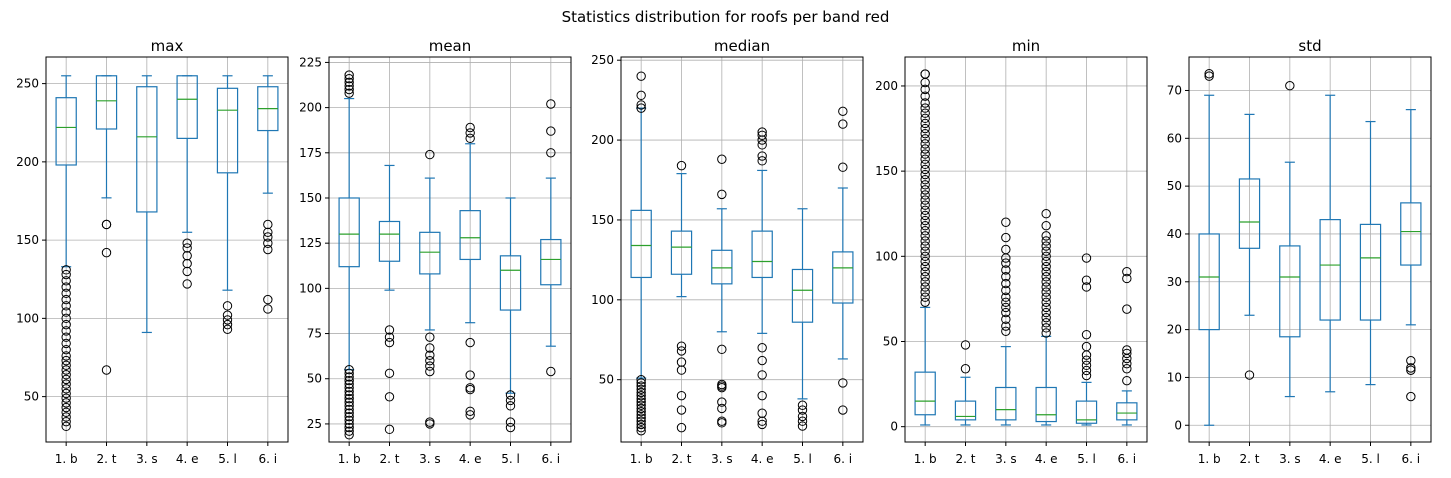 The width and height of the screenshot is (1451, 478). Describe the element at coordinates (314, 424) in the screenshot. I see `y-tick-label: 25` at that location.